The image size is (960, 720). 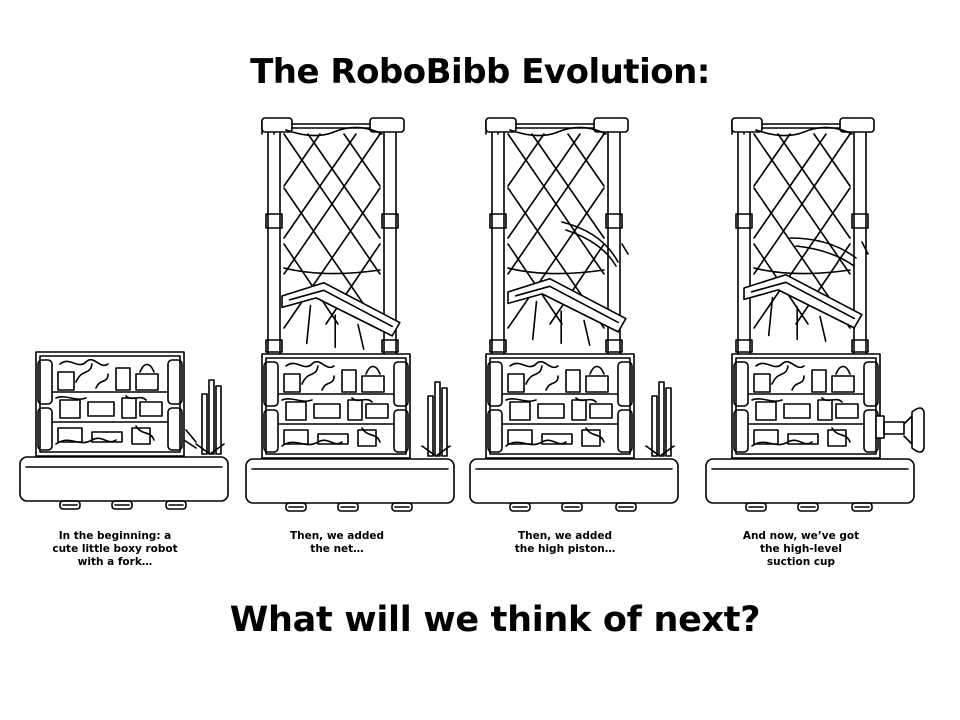 I want to click on robot-boxy-with-fork, so click(x=124, y=430).